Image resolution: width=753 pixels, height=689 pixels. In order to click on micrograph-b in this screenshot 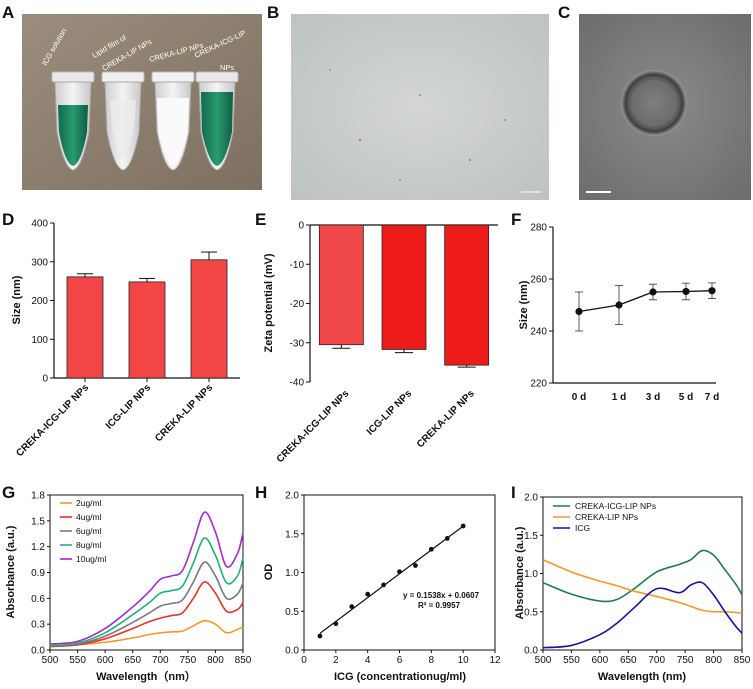, I will do `click(420, 107)`.